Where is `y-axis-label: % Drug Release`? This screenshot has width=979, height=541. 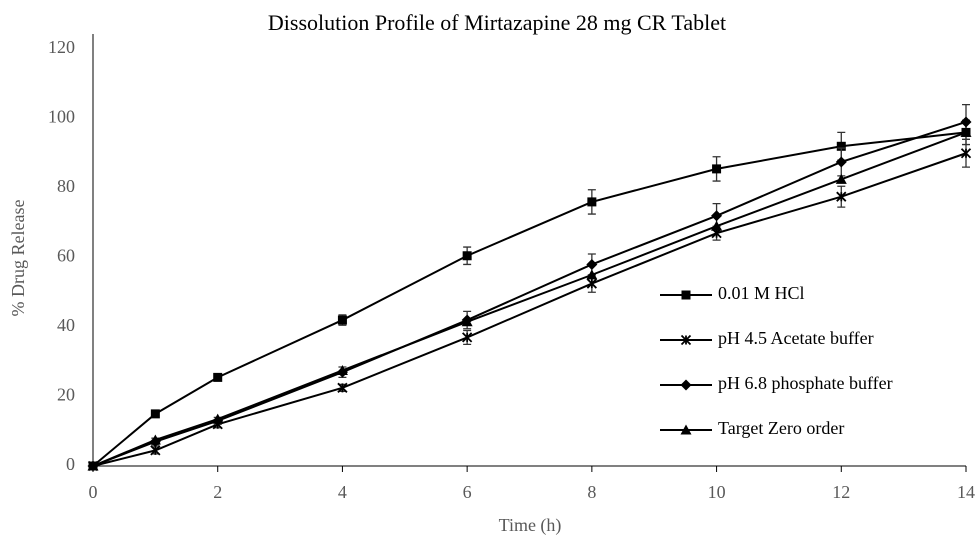
y-axis-label: % Drug Release is located at coordinates (18, 258).